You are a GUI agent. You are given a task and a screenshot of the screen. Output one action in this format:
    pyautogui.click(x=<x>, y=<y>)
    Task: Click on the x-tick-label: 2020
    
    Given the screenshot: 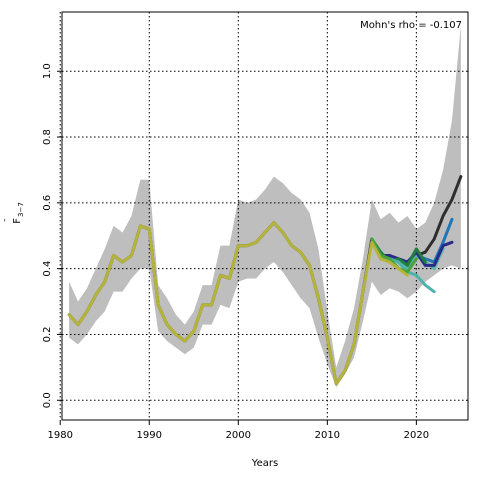 What is the action you would take?
    pyautogui.click(x=416, y=435)
    